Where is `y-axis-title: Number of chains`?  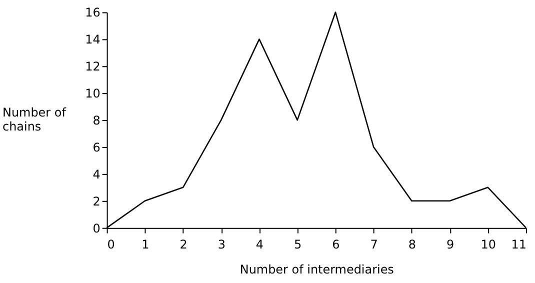
y-axis-title: Number of chains is located at coordinates (34, 120).